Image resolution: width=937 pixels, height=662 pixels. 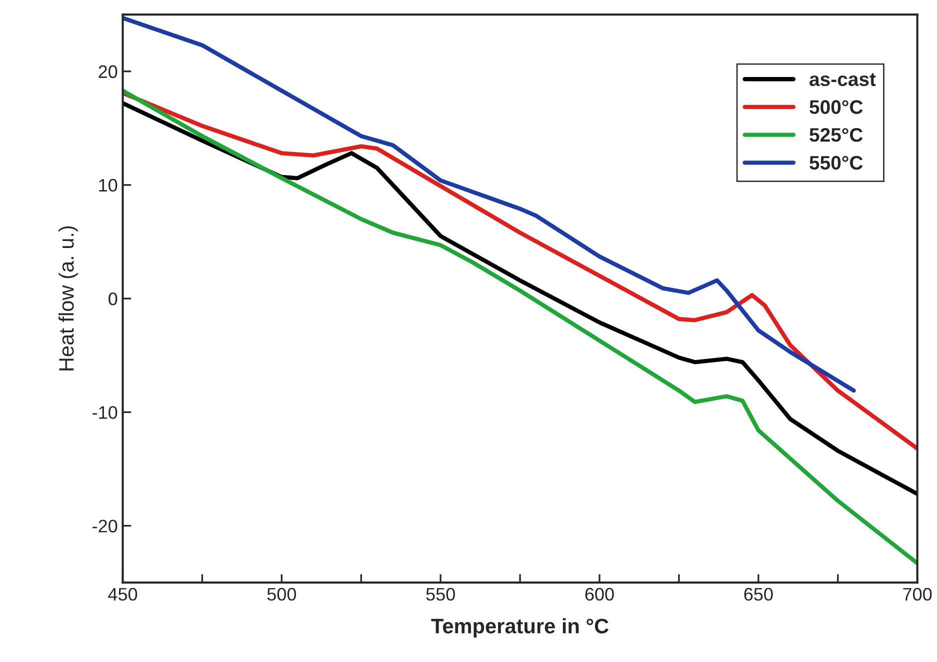 I want to click on x-tick-label: 550, so click(x=440, y=594).